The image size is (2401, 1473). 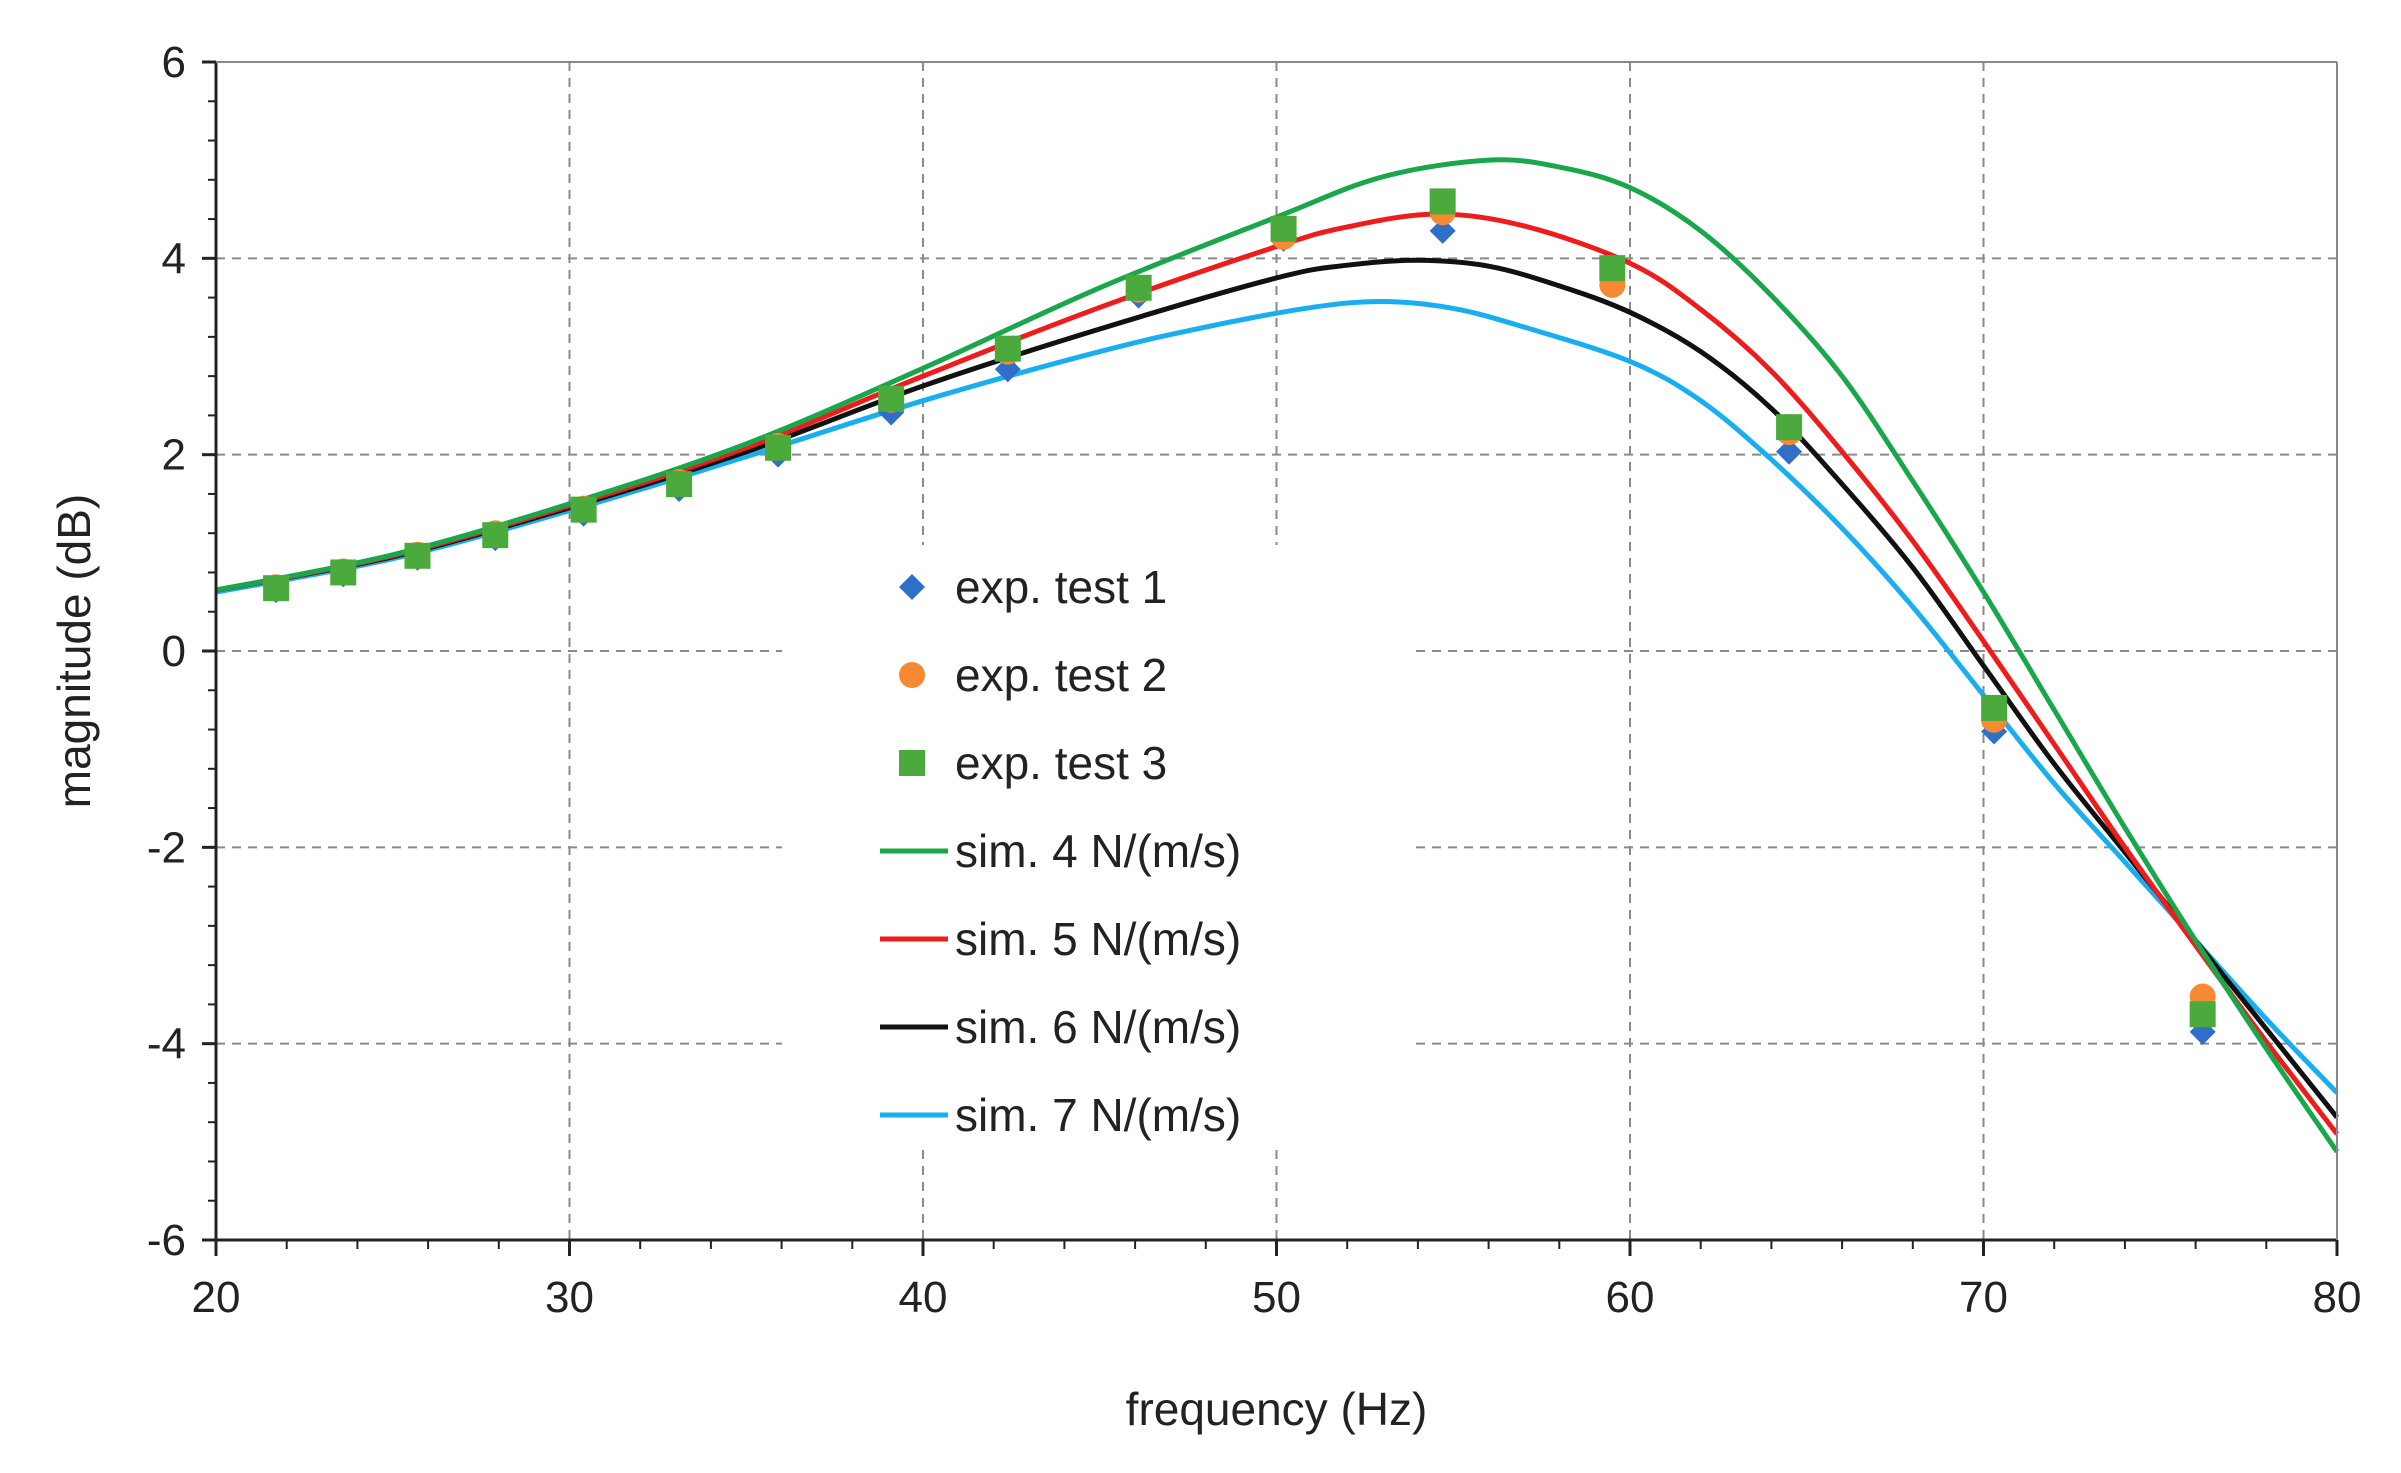 What do you see at coordinates (1098, 851) in the screenshot?
I see `legend-label: sim. 4 N/(m/s)` at bounding box center [1098, 851].